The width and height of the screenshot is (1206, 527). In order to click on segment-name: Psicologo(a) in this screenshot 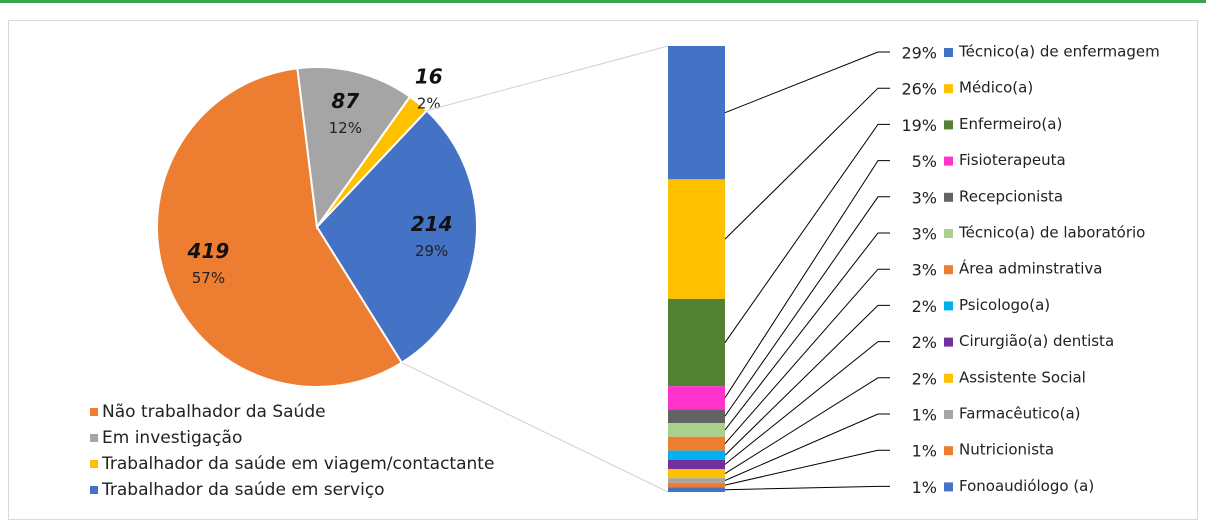, I will do `click(1004, 305)`.